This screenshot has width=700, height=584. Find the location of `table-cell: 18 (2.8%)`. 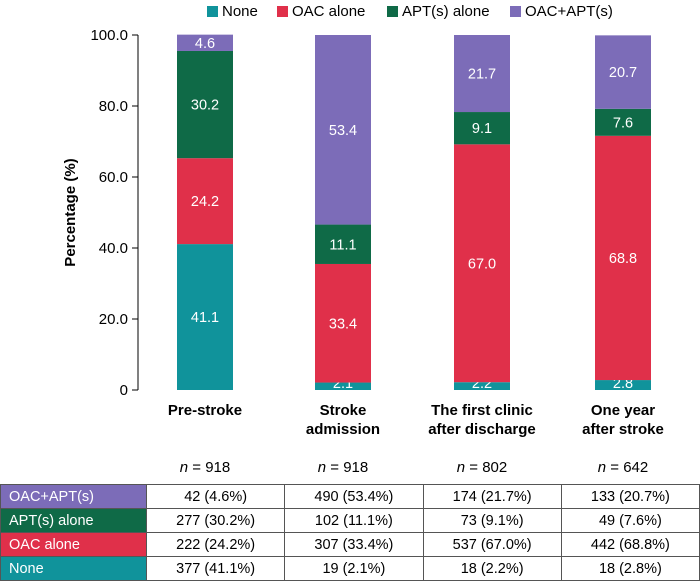

table-cell: 18 (2.8%) is located at coordinates (630, 568).